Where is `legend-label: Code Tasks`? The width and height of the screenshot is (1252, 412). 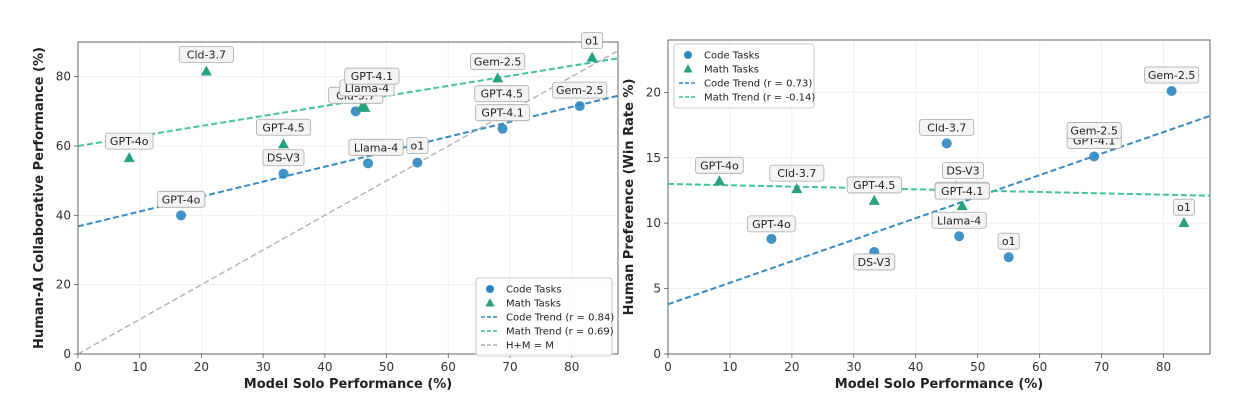 legend-label: Code Tasks is located at coordinates (732, 56).